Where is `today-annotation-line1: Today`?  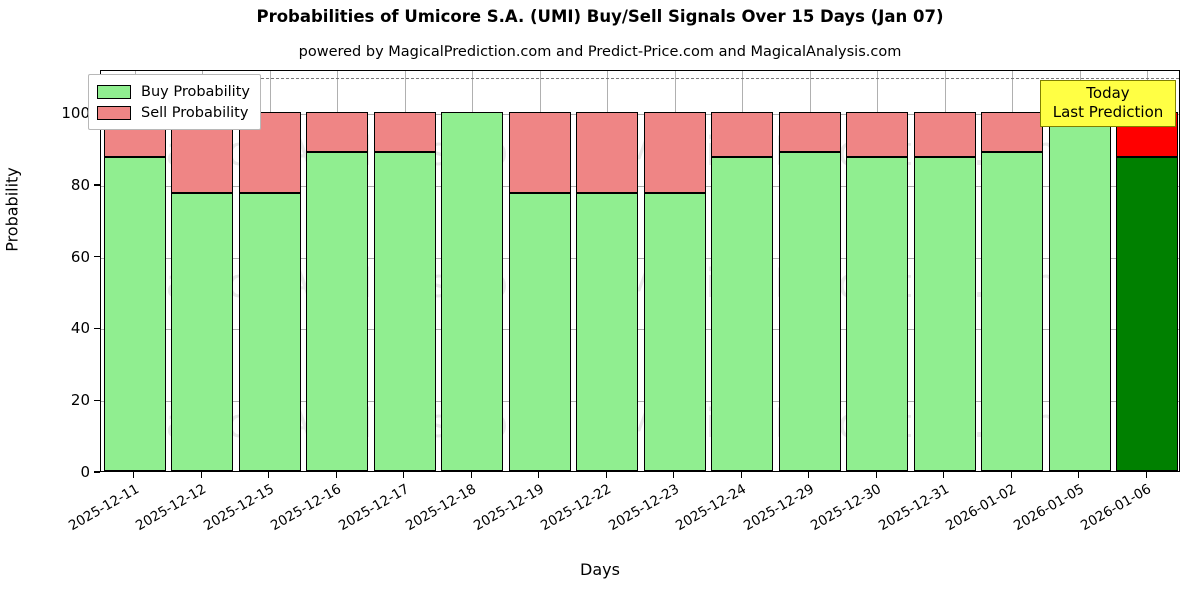 today-annotation-line1: Today is located at coordinates (1108, 93).